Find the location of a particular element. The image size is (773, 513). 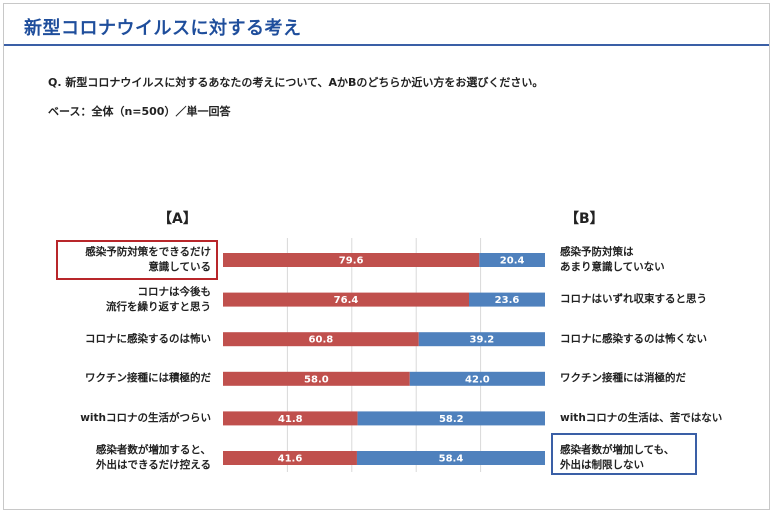

data-label-a: 76.4 is located at coordinates (346, 300).